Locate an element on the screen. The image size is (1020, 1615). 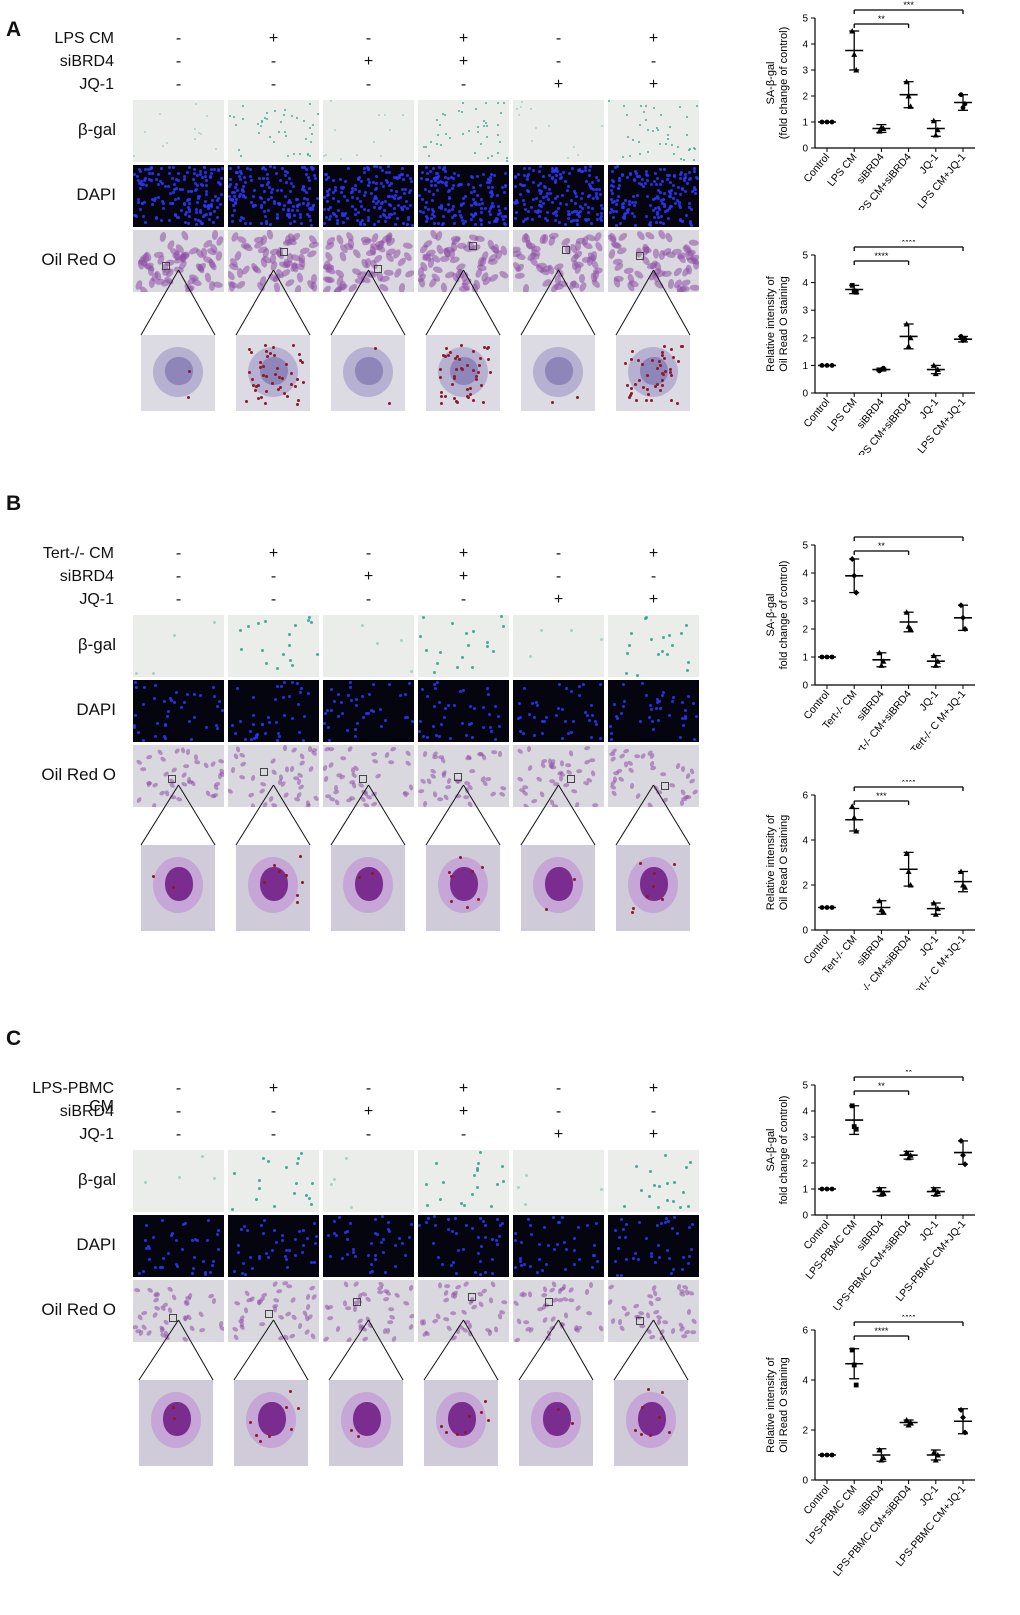
significance-label: ** is located at coordinates (909, 1073).